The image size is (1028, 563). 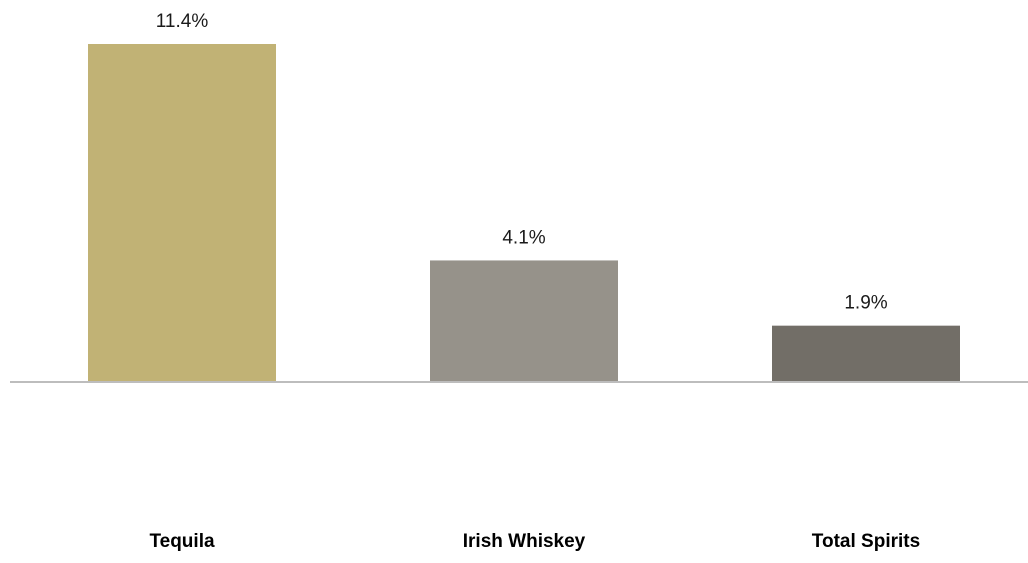 What do you see at coordinates (865, 303) in the screenshot?
I see `data-label: 1.9%` at bounding box center [865, 303].